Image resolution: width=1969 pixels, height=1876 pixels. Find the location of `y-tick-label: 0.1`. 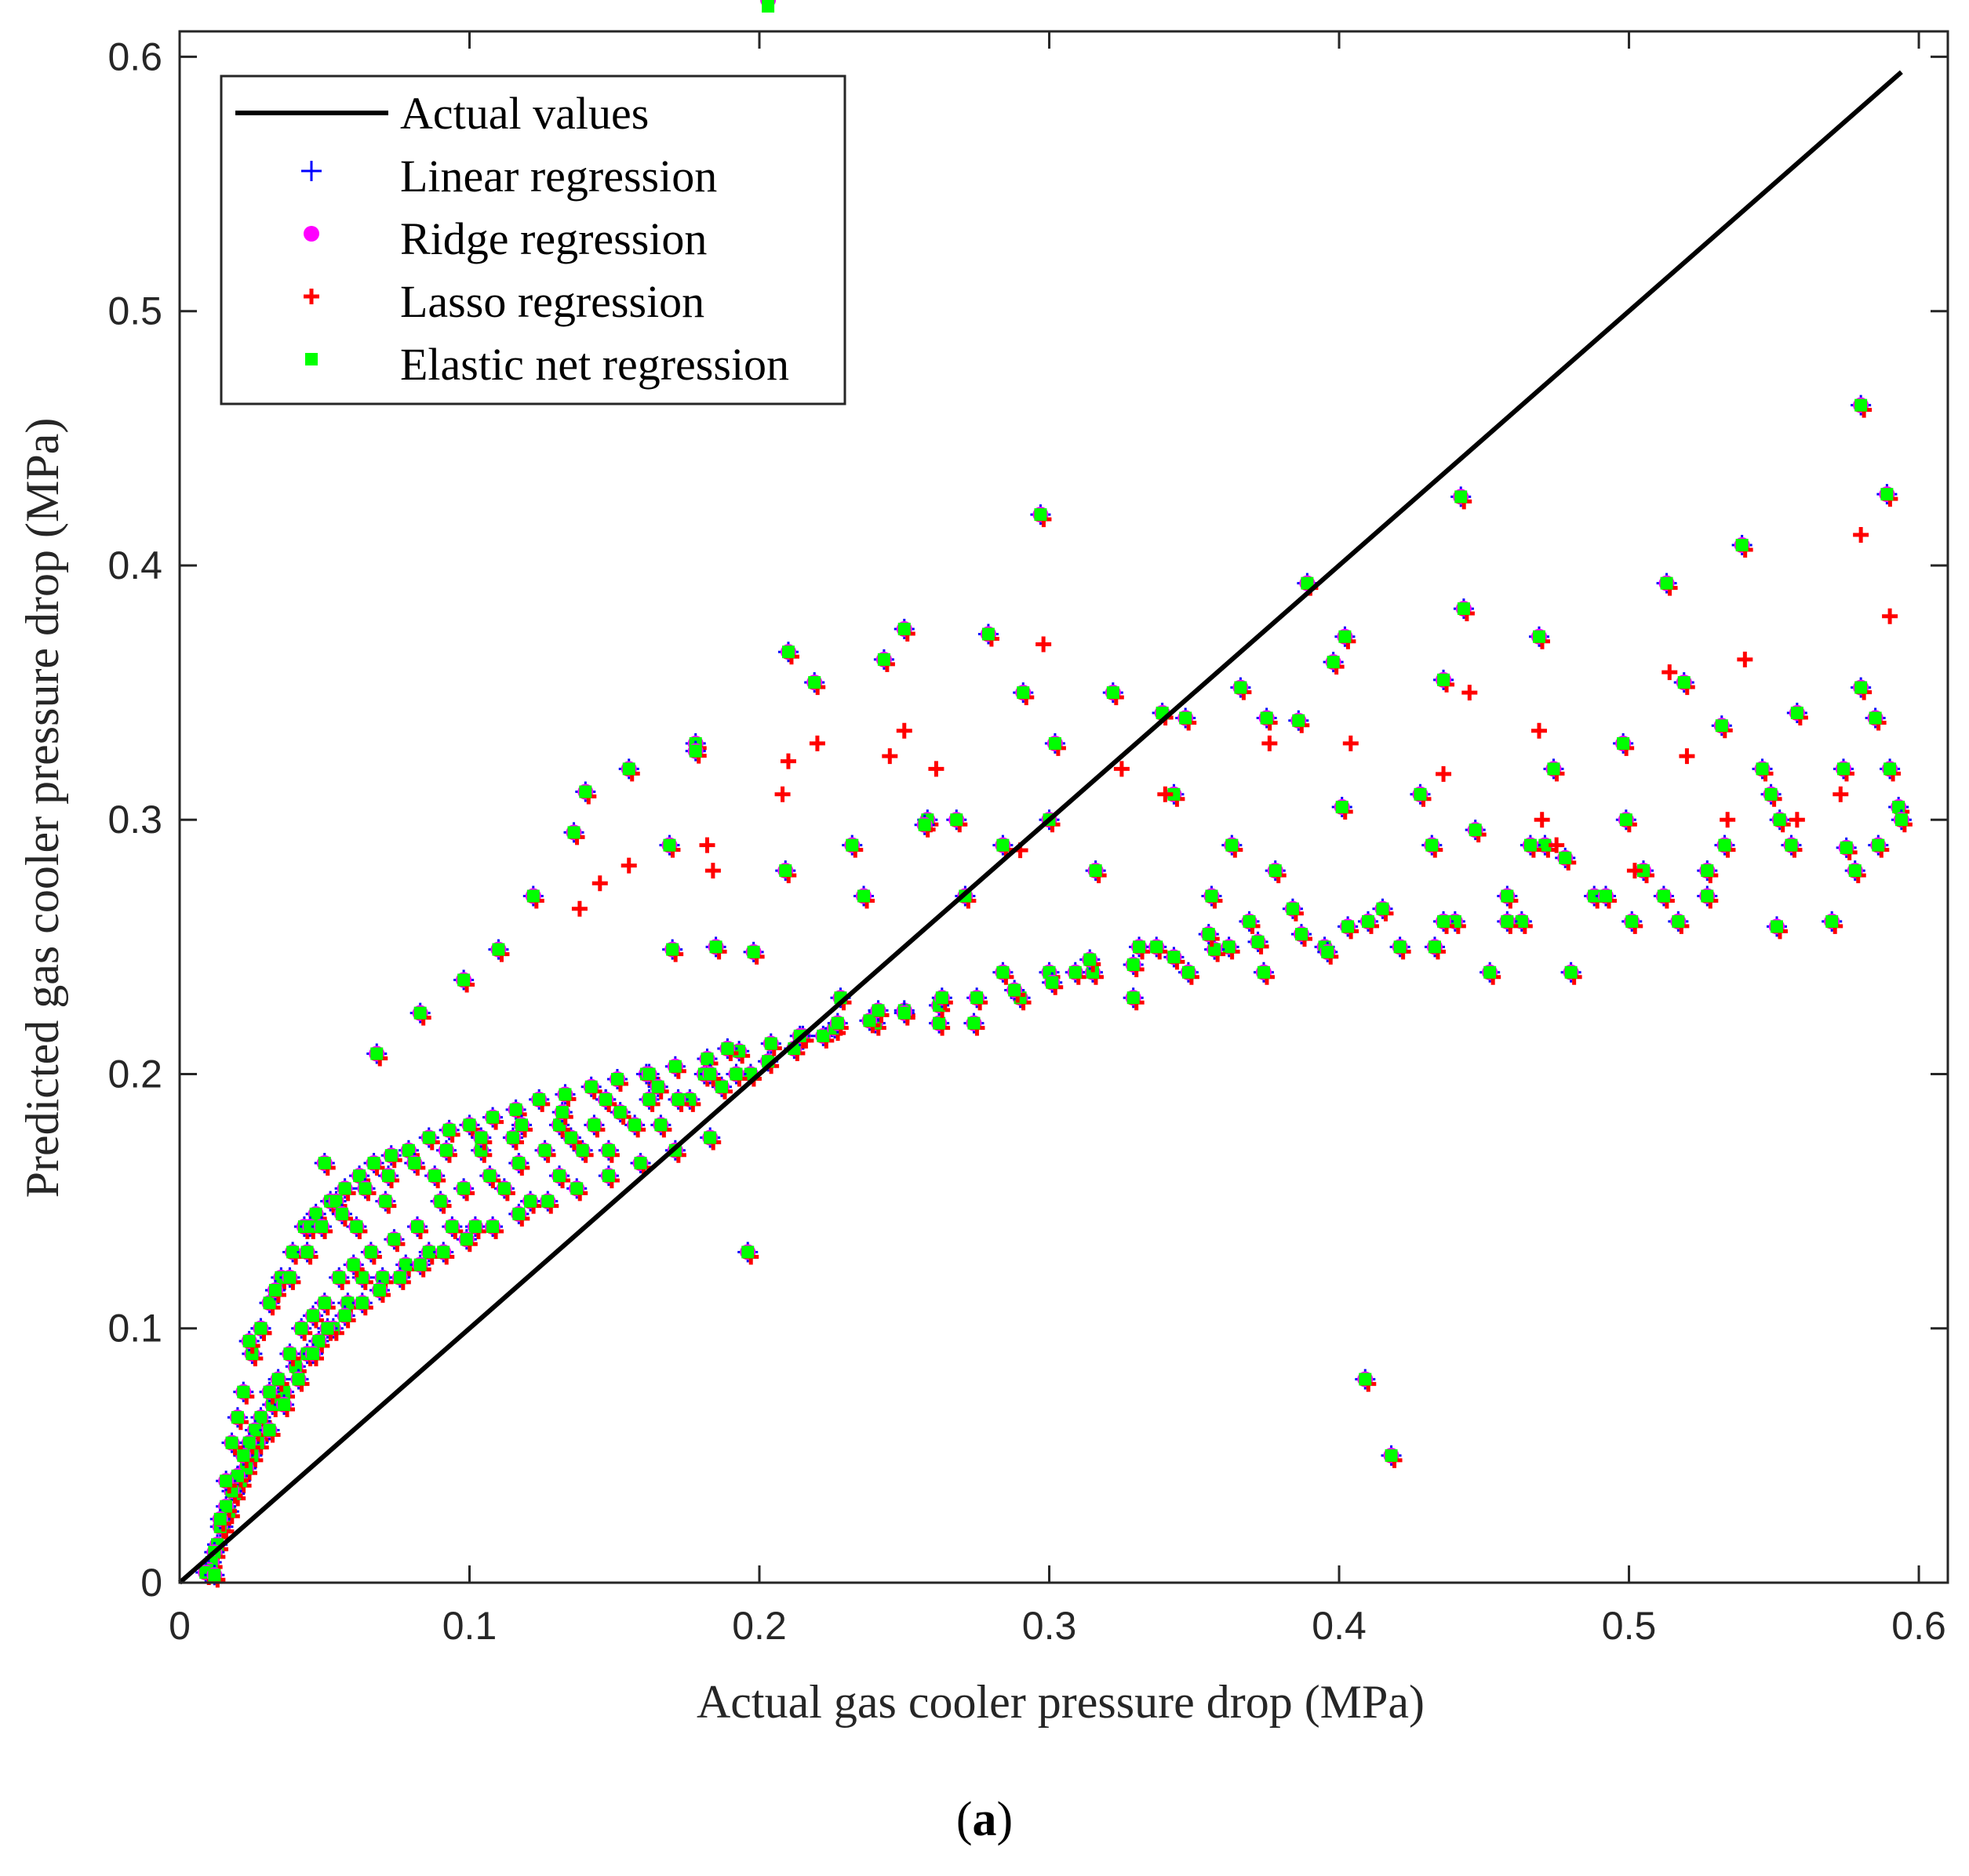

y-tick-label: 0.1 is located at coordinates (134, 1329).